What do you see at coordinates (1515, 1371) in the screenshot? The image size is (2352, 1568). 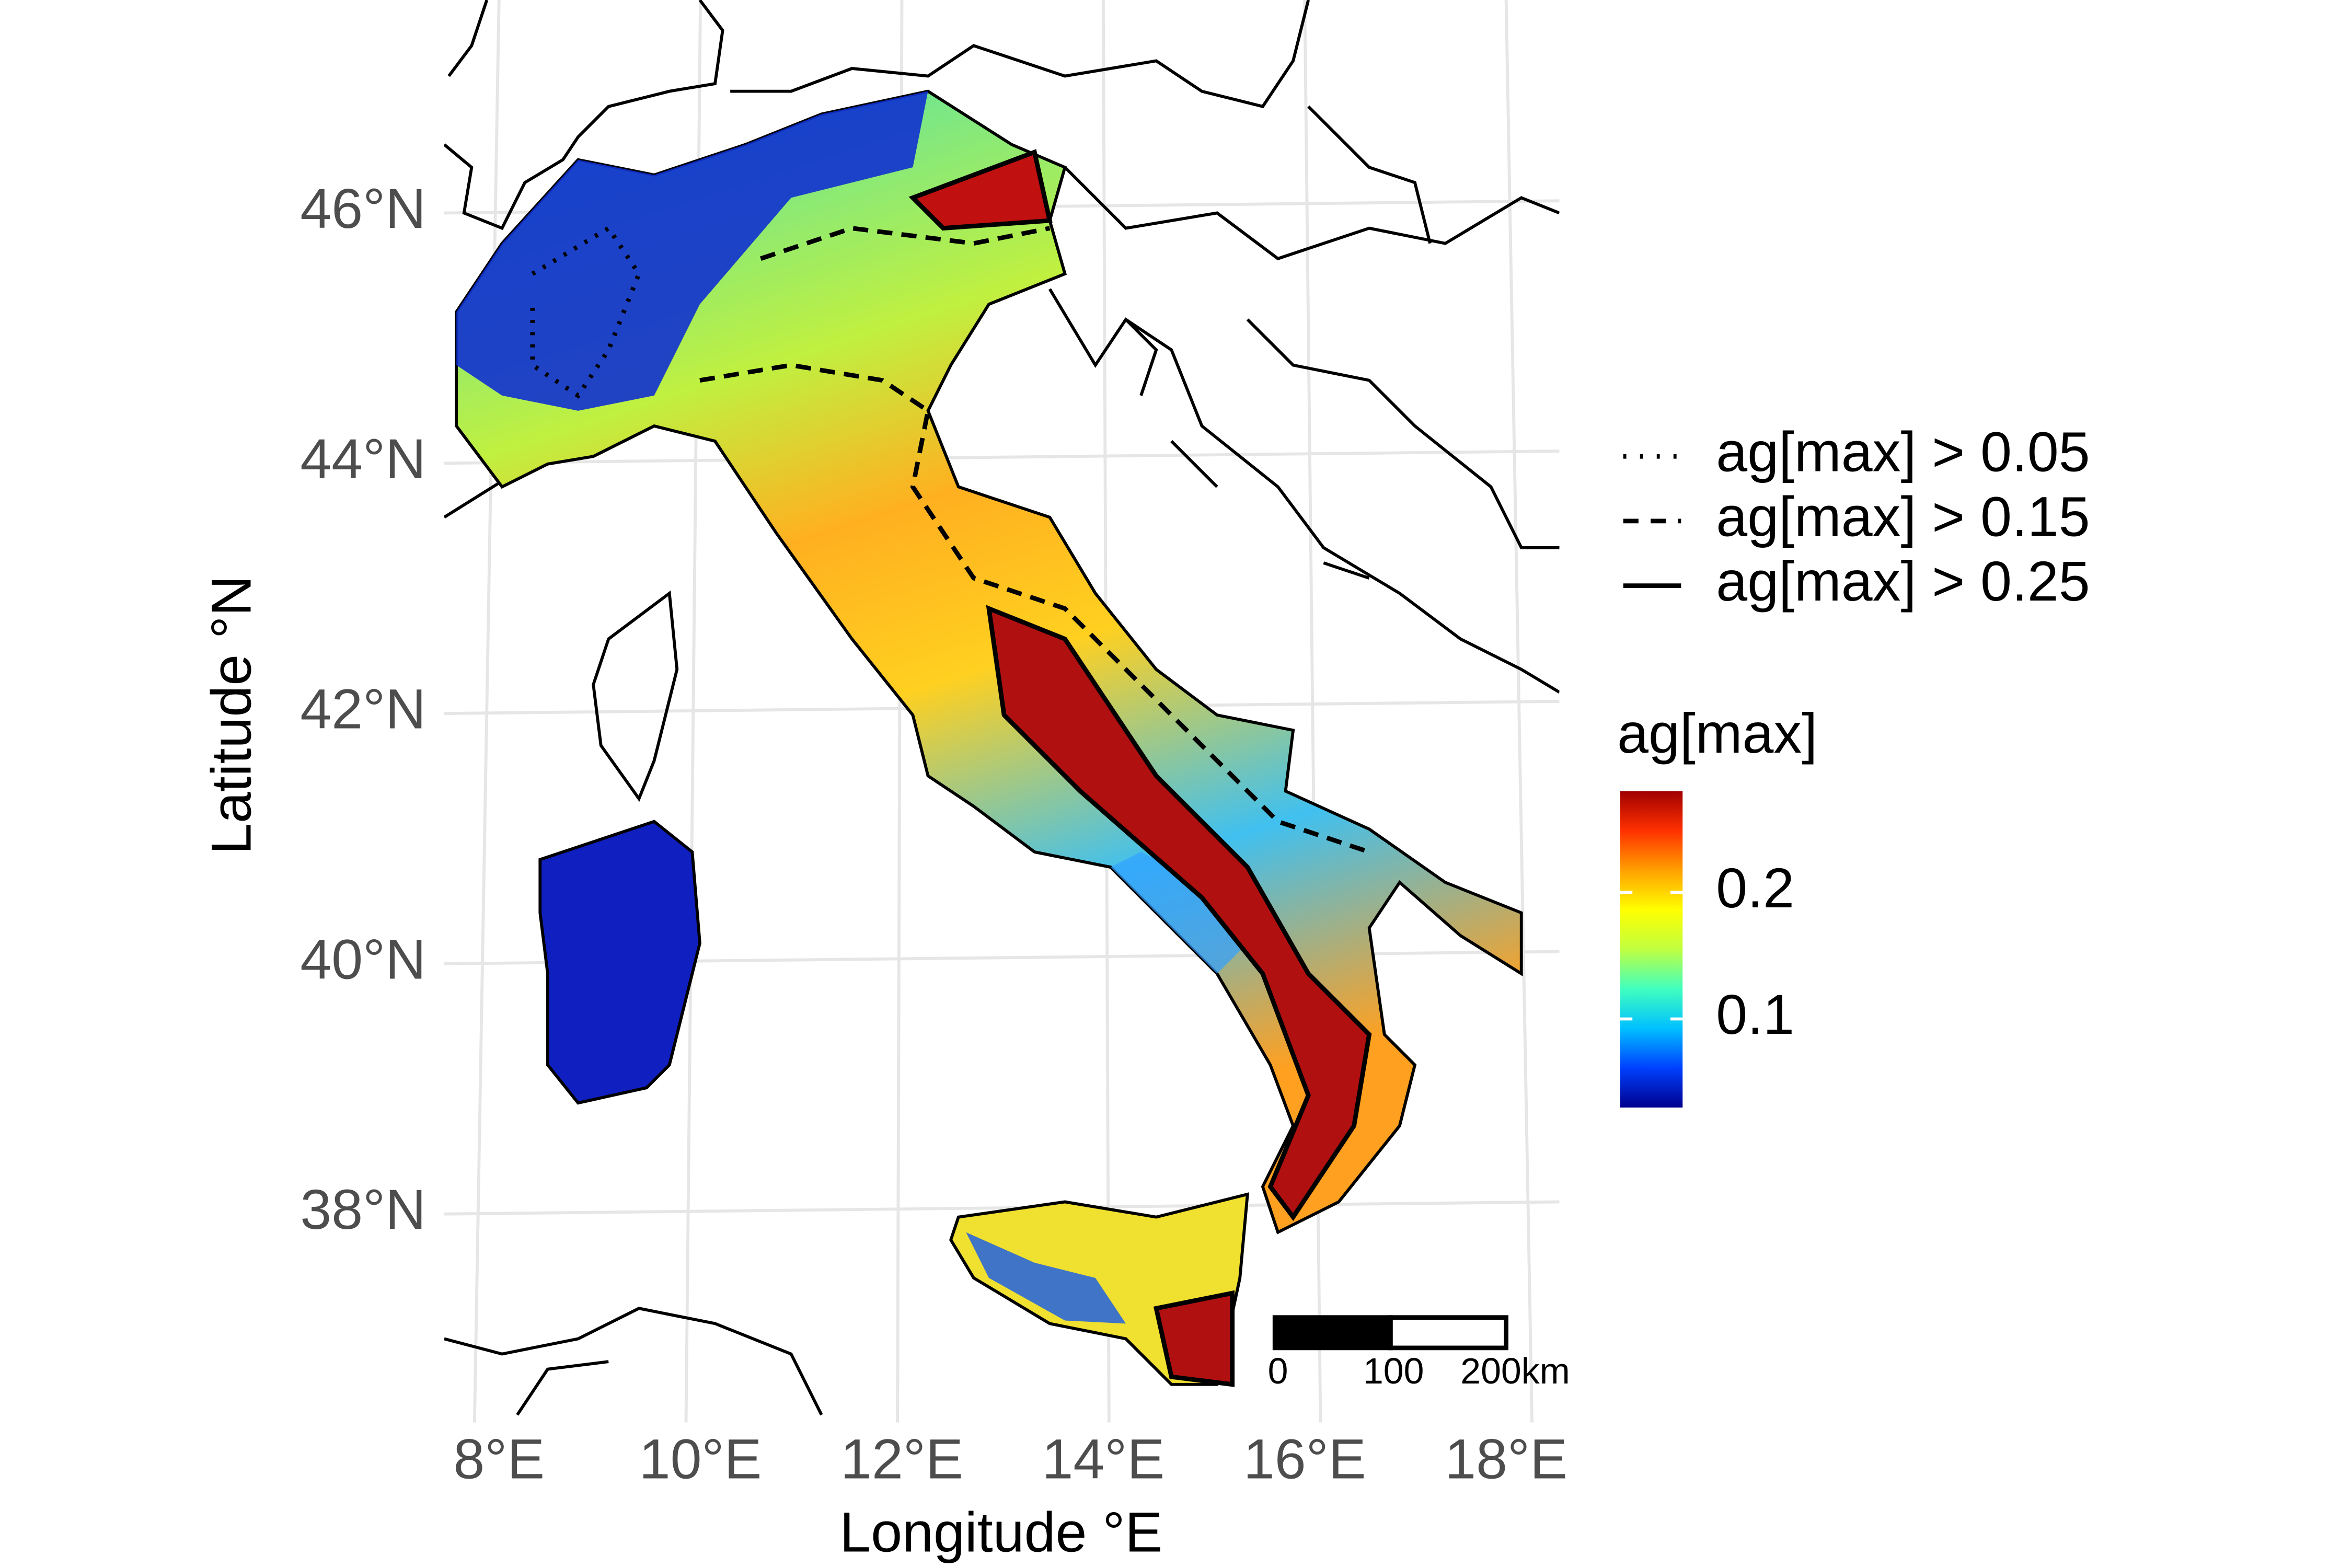 I see `scale-bar-label: 200km` at bounding box center [1515, 1371].